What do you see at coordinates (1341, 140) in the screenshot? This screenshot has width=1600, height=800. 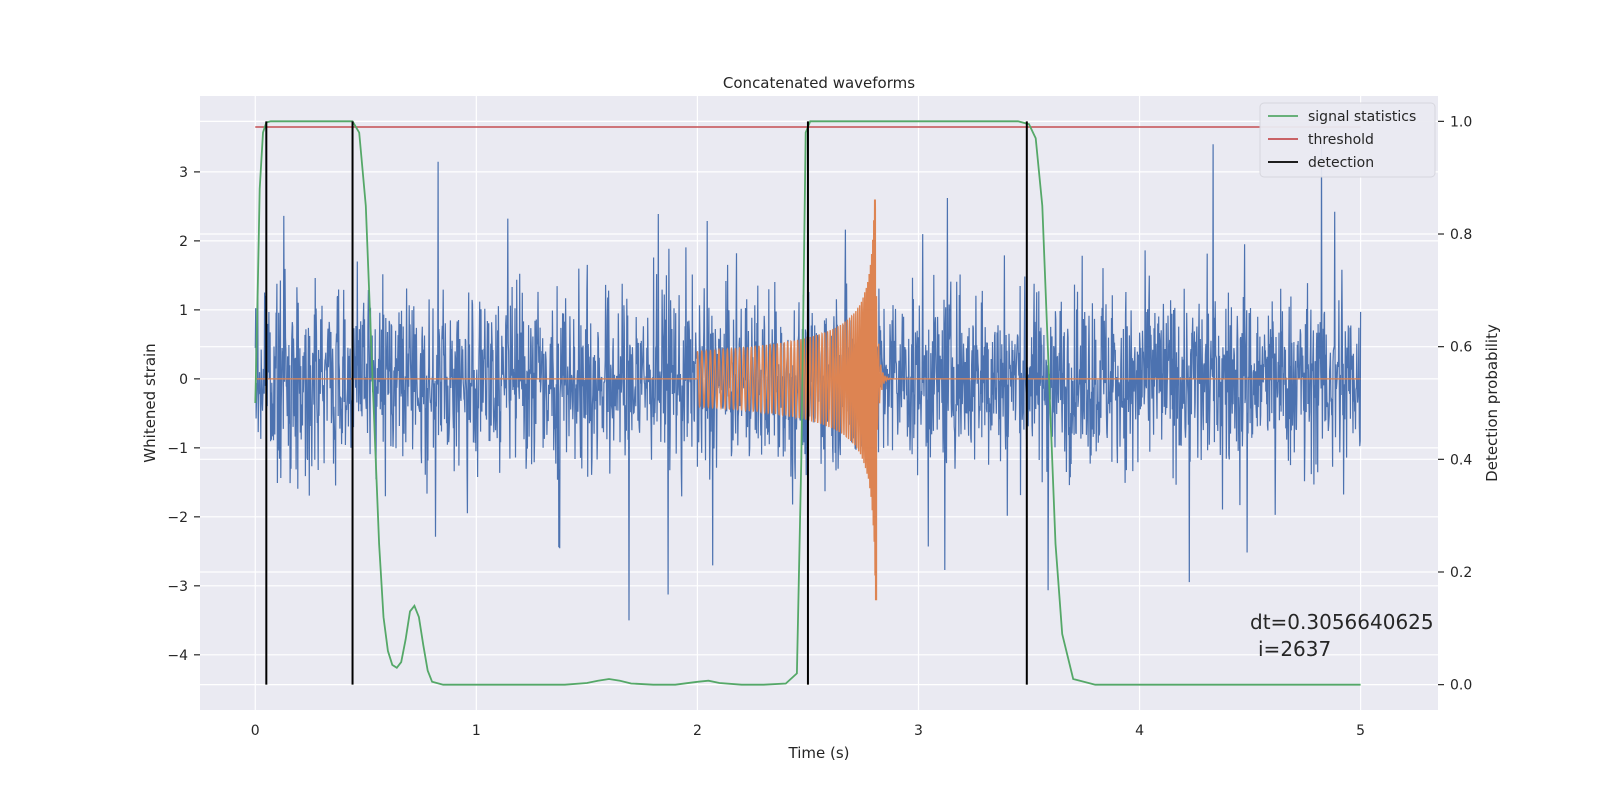 I see `legend-label-threshold: threshold` at bounding box center [1341, 140].